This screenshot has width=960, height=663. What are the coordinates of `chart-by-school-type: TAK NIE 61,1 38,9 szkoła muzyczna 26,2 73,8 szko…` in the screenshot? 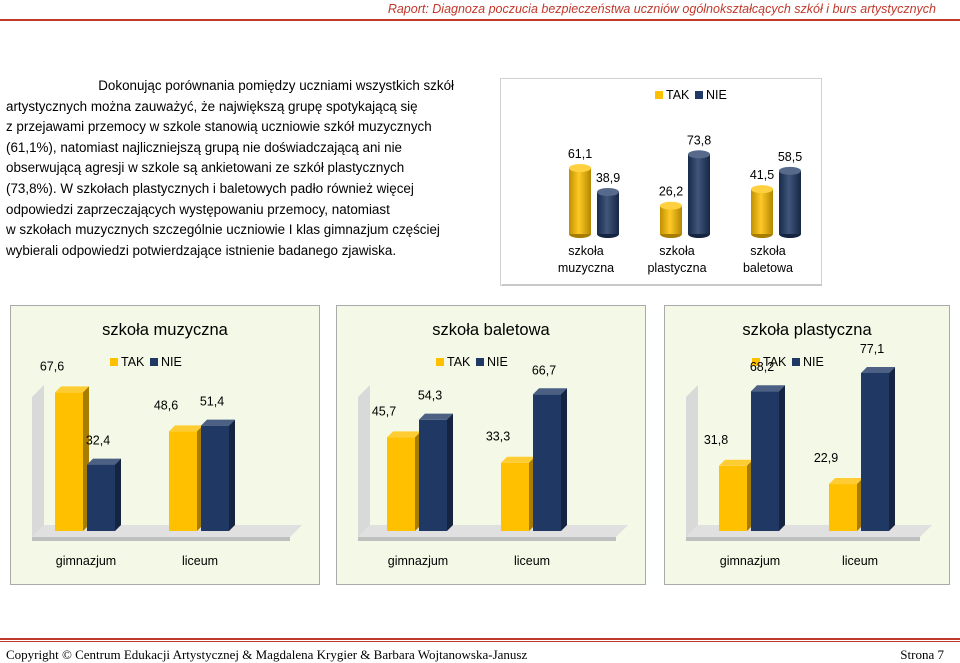 It's located at (661, 182).